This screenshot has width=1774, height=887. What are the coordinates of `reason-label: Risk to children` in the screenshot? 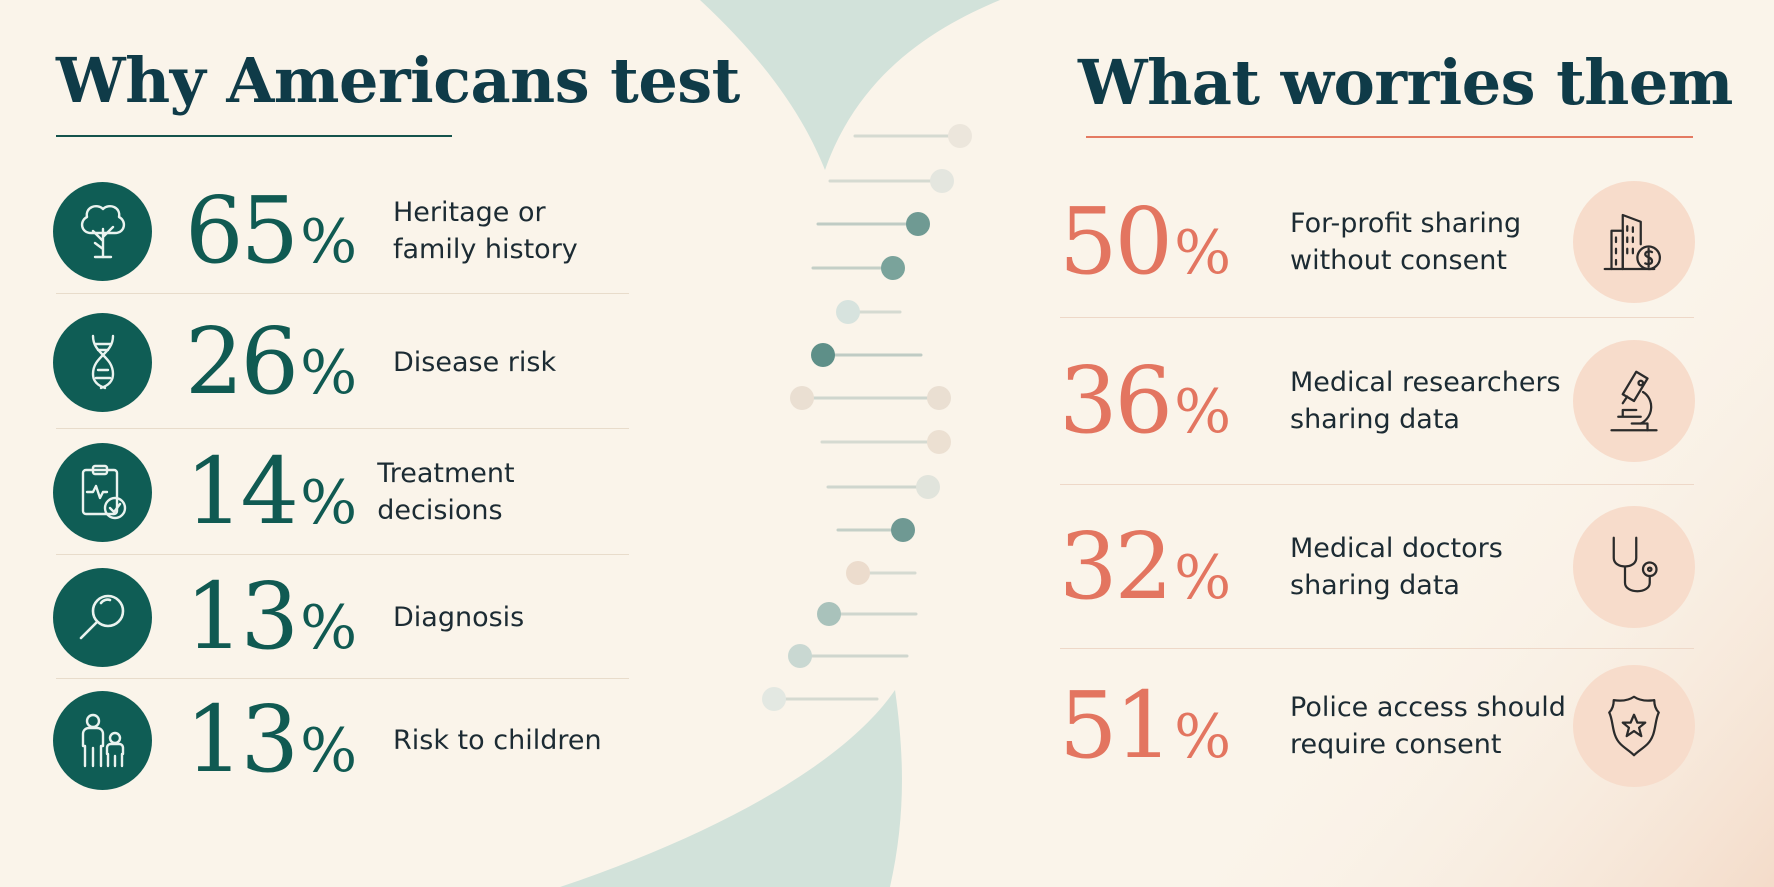 It's located at (497, 740).